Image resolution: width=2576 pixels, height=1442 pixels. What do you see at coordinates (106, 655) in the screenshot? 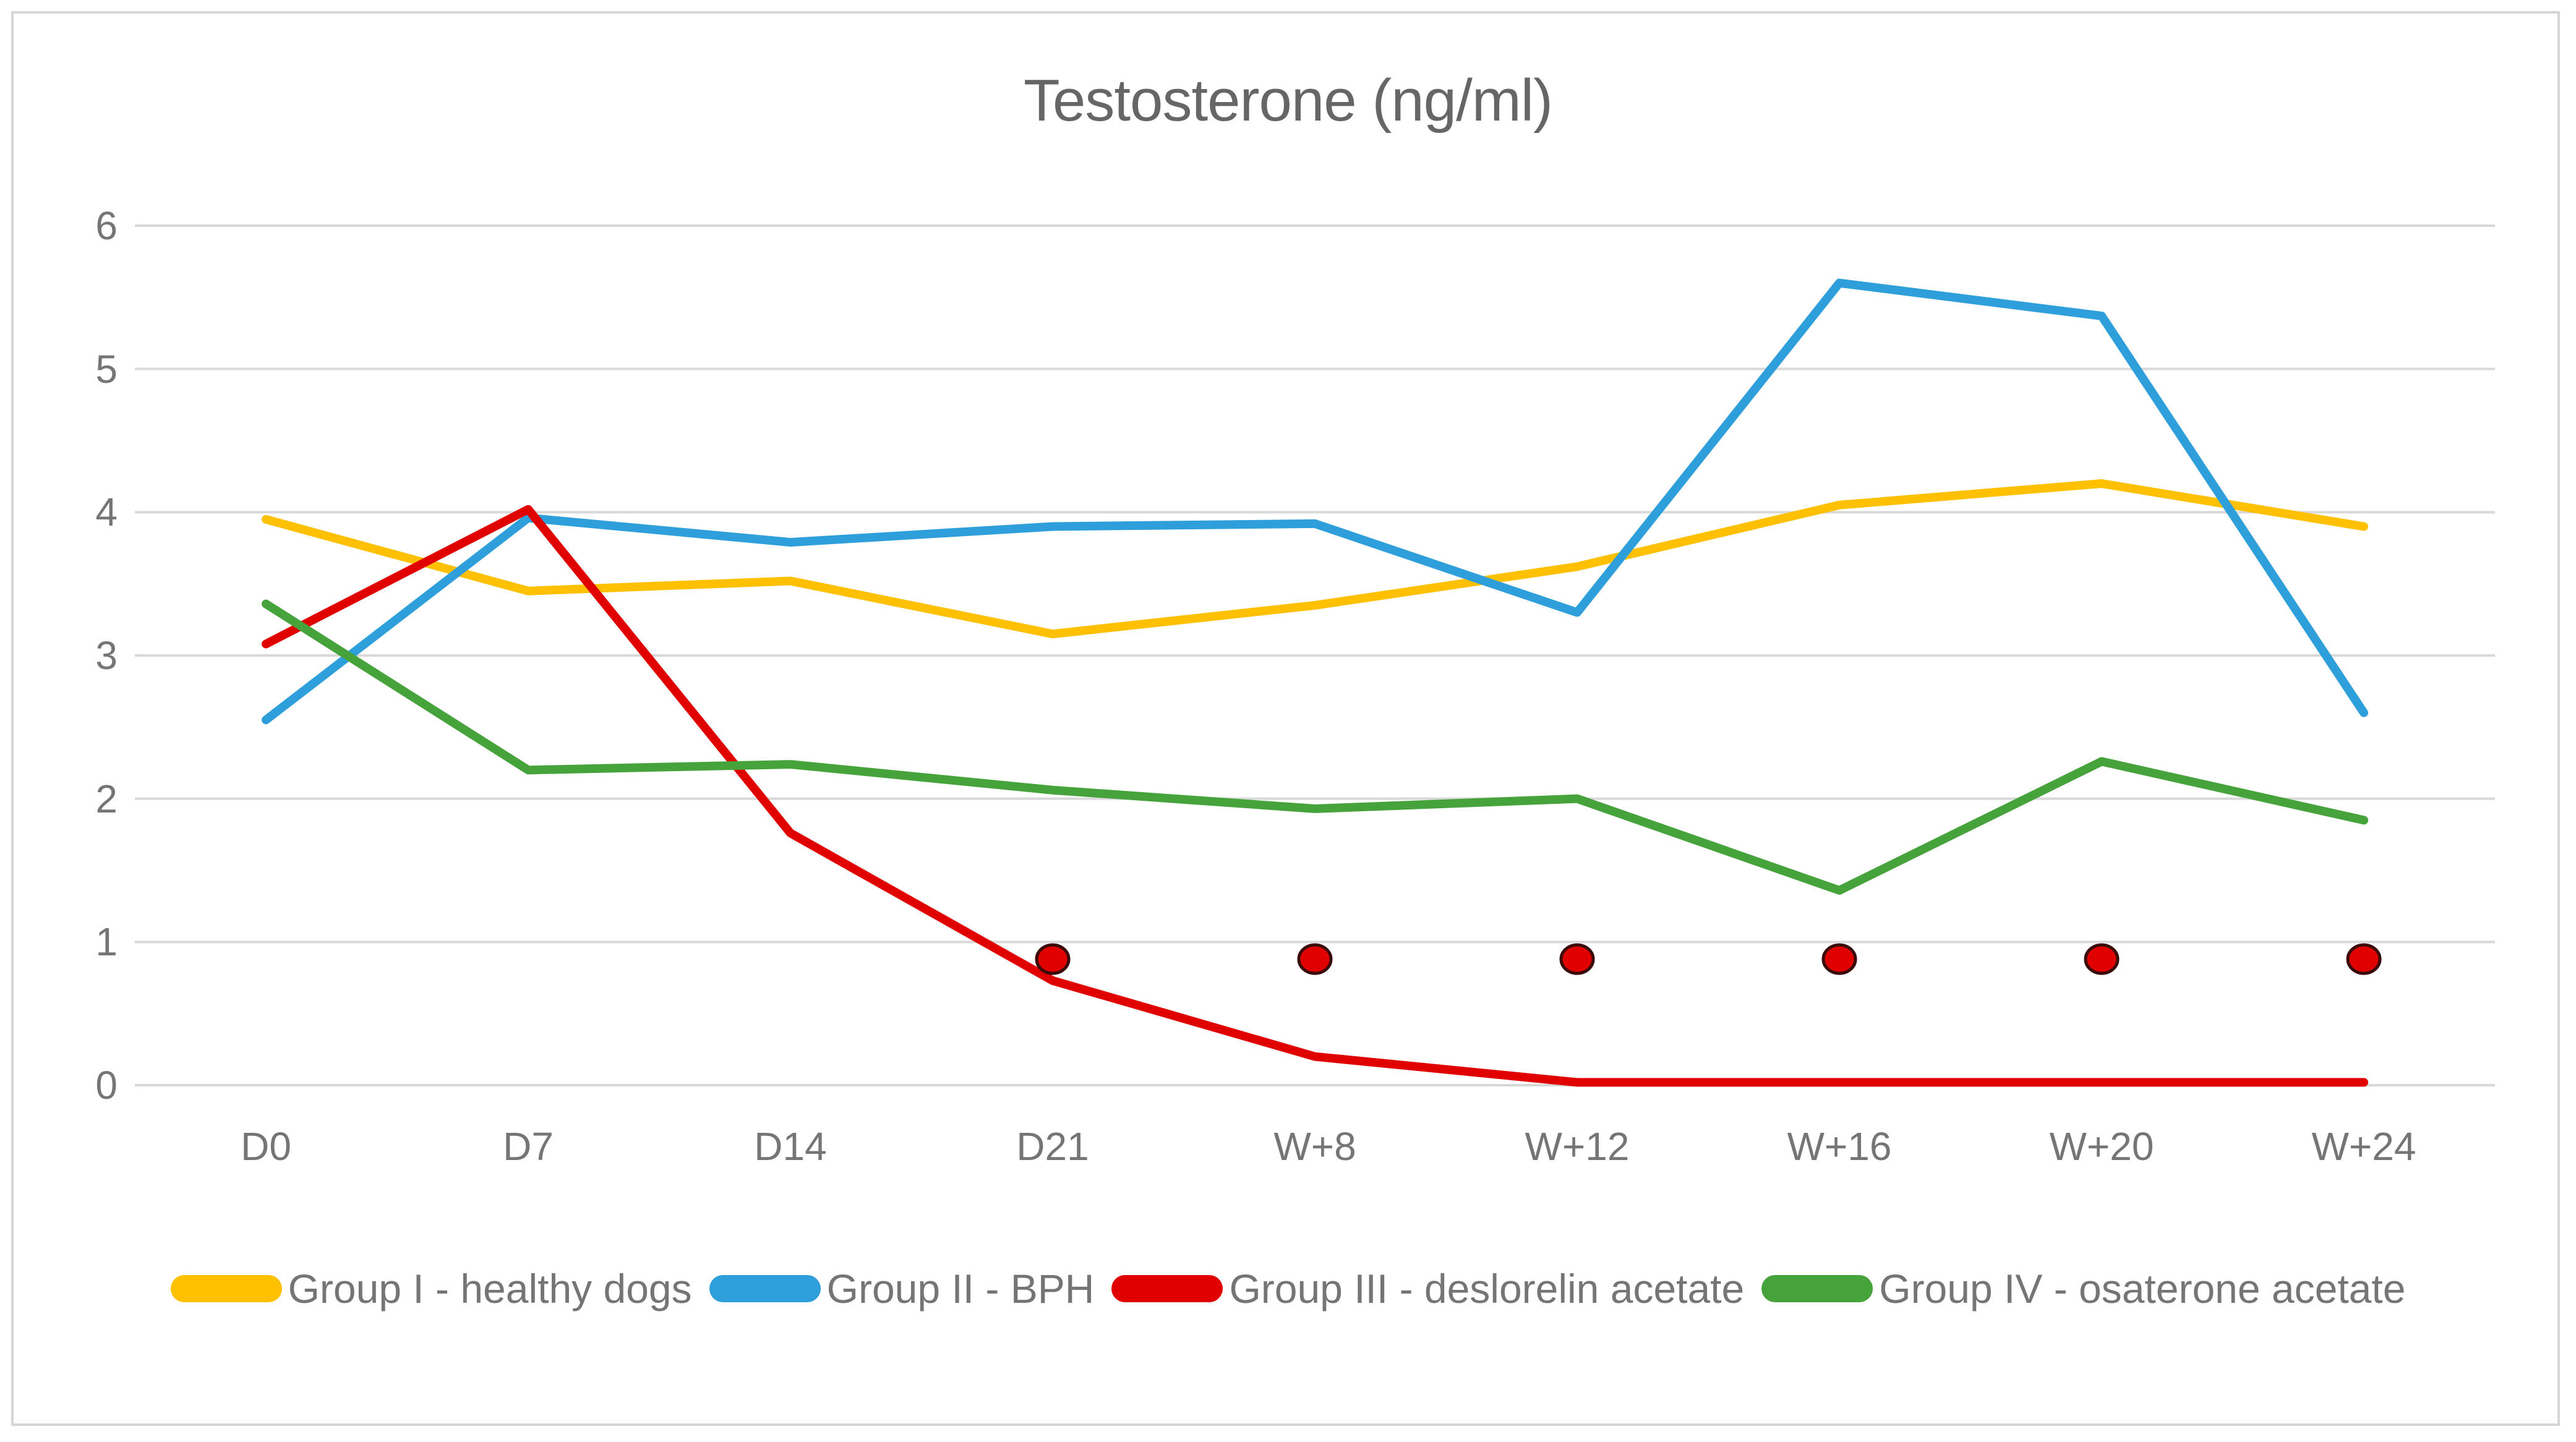
I see `y-tick-label-3: 3` at bounding box center [106, 655].